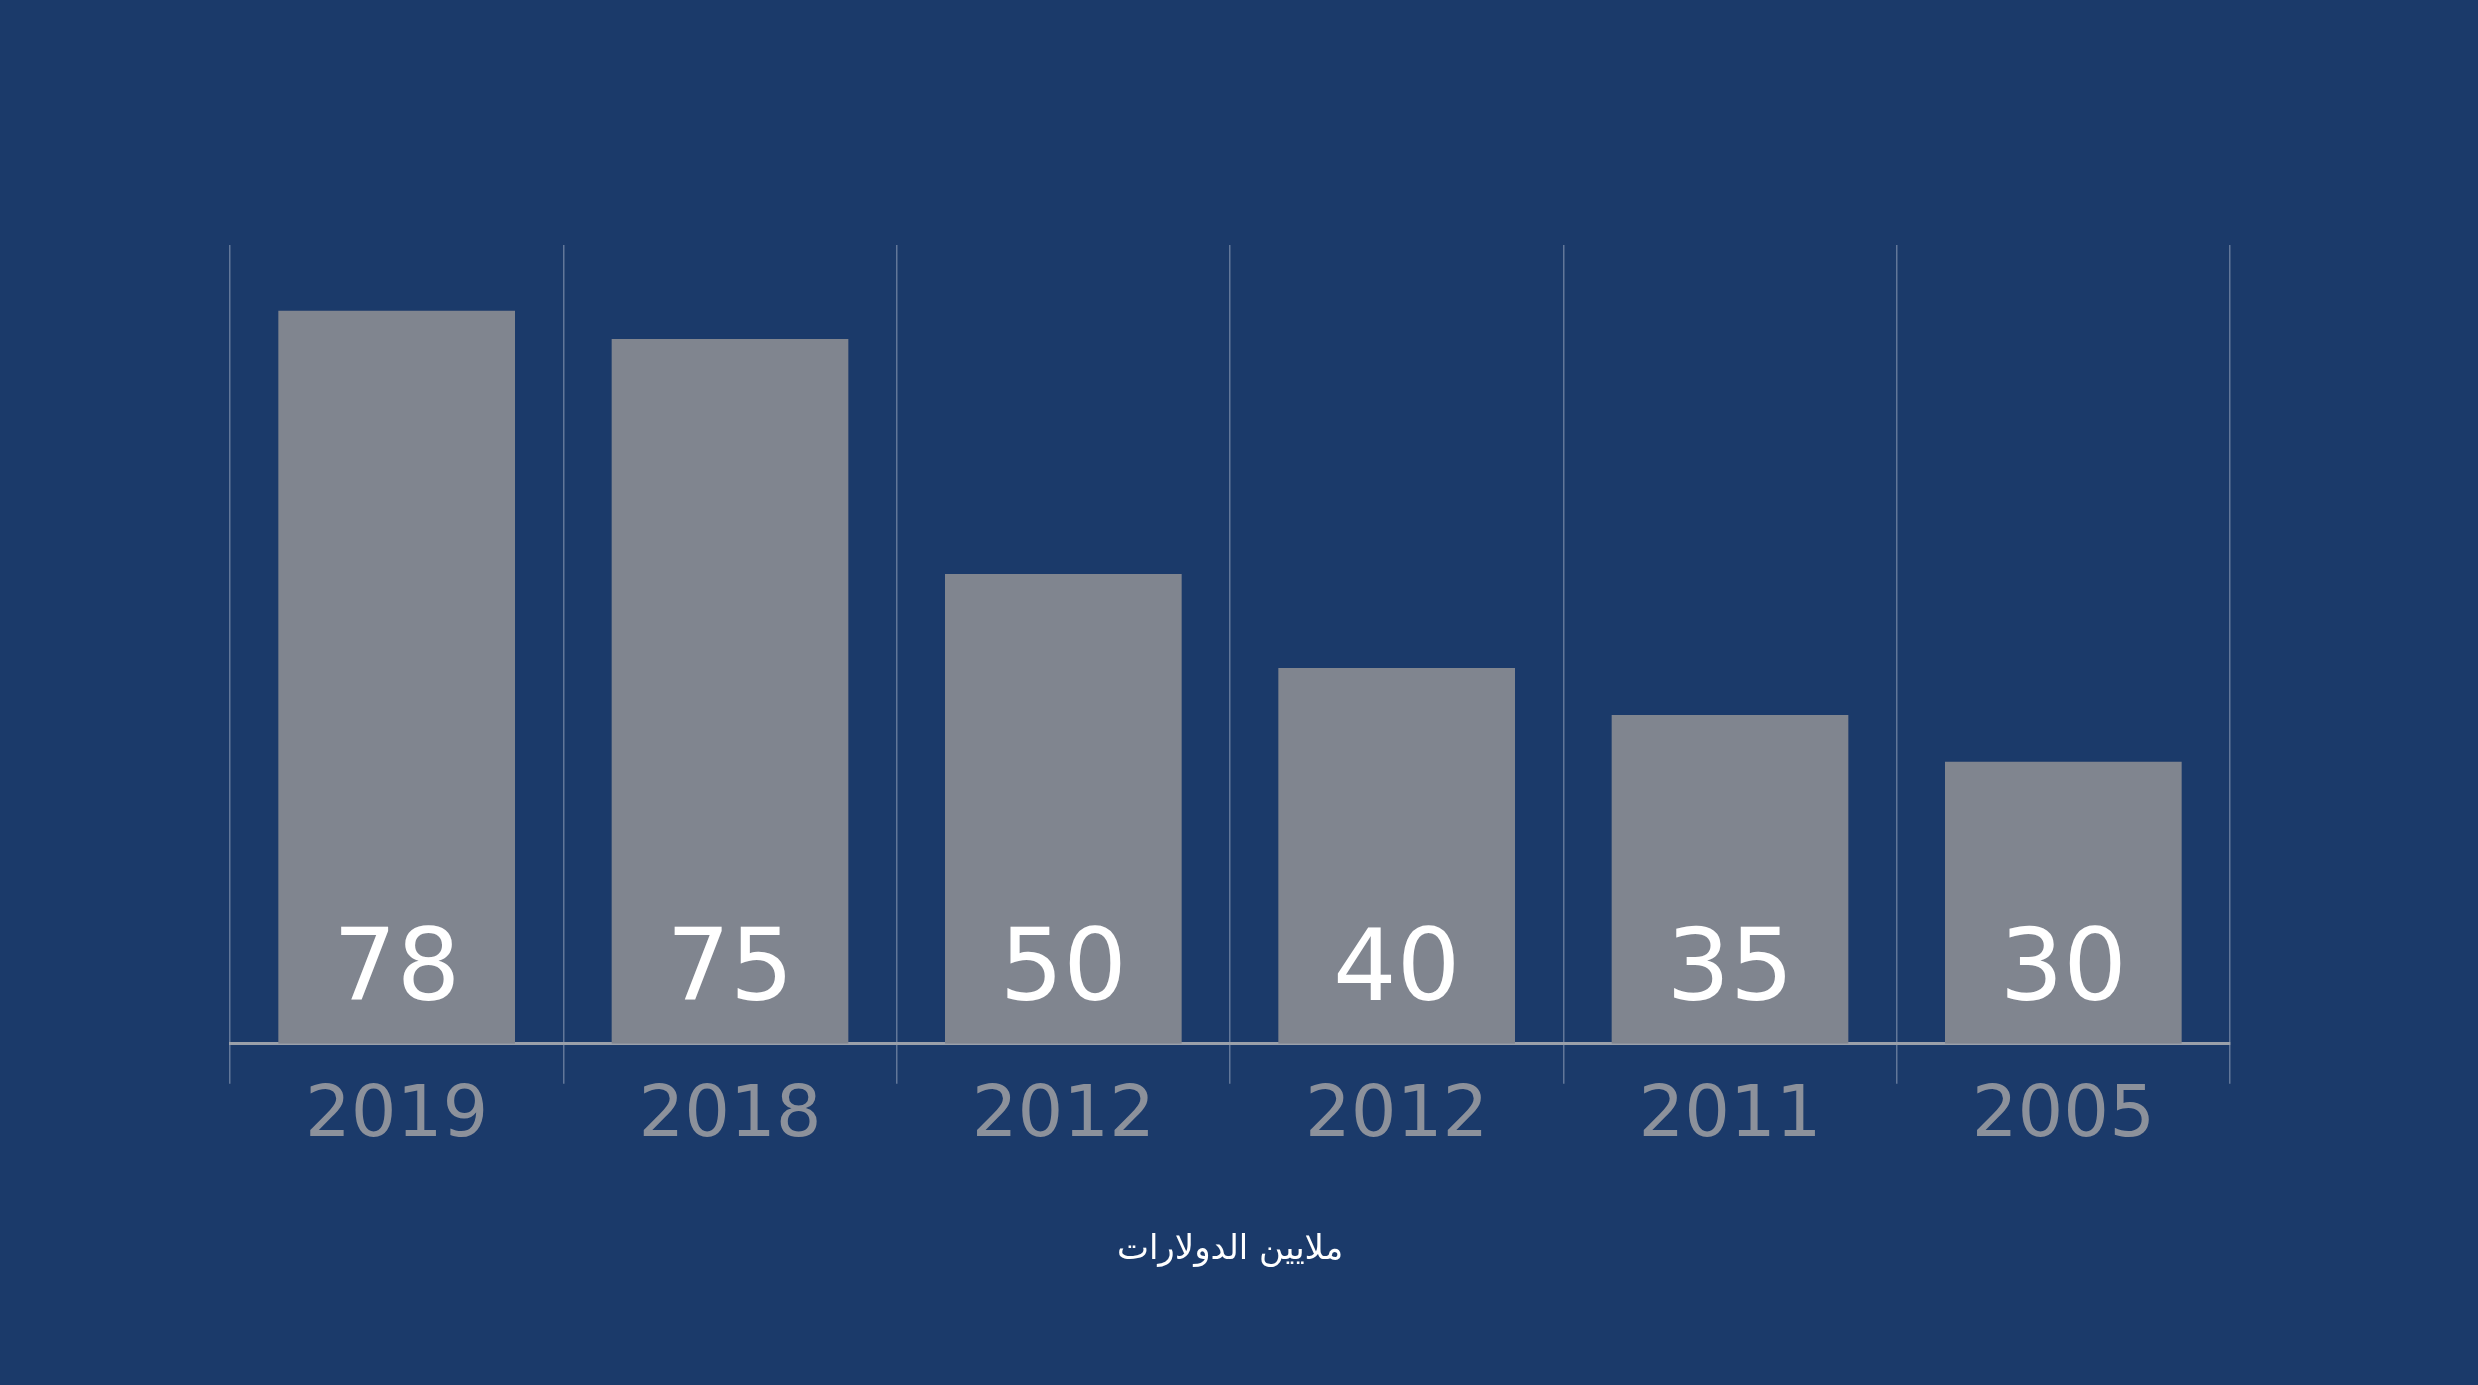 This screenshot has height=1385, width=2478. I want to click on x-axis-title: ملايين الدولارات, so click(1230, 1248).